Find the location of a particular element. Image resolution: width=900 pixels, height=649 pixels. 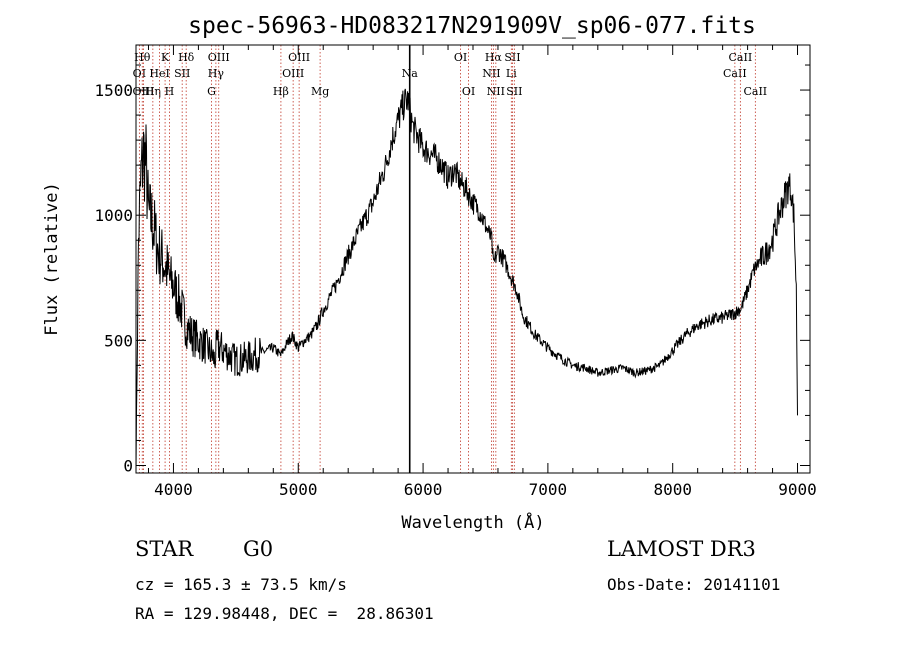

line-label-2: OIII is located at coordinates (143, 91).